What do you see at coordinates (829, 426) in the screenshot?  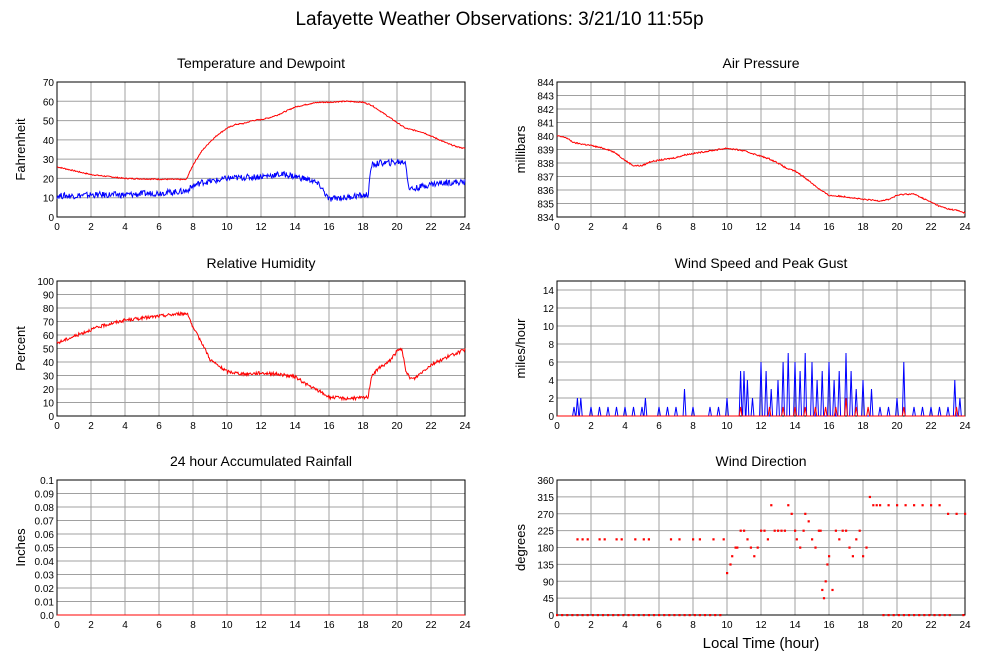 I see `wind-x-tick-label: 16` at bounding box center [829, 426].